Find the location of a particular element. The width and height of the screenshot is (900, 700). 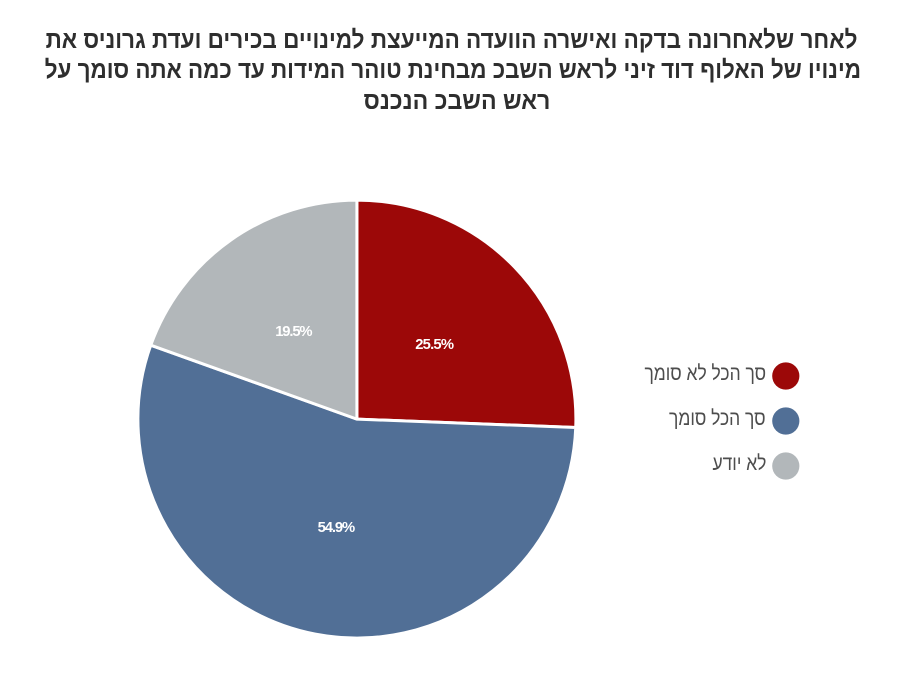

svg-text: 54.9% is located at coordinates (337, 528).